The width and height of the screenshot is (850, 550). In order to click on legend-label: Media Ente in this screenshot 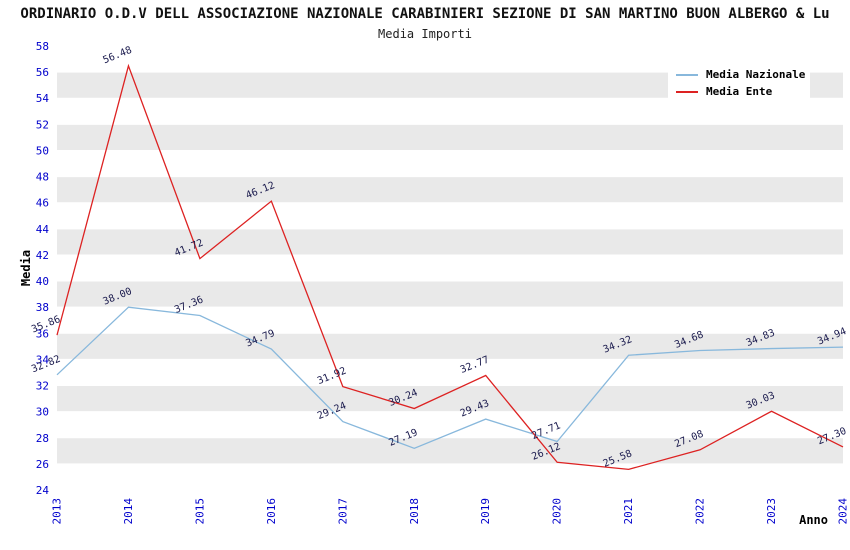, I will do `click(739, 91)`.